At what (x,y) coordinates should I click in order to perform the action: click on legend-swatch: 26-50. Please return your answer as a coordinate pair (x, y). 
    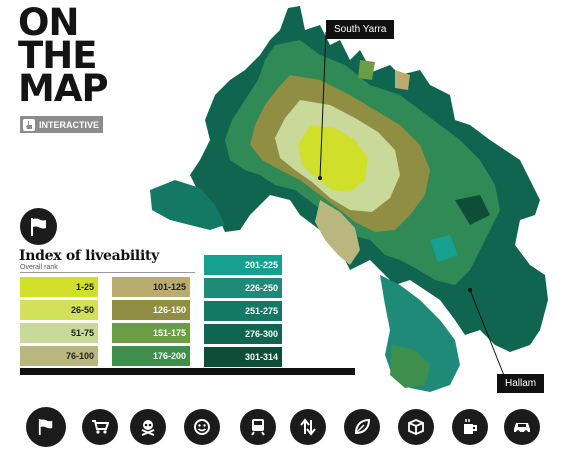
    Looking at the image, I should click on (59, 310).